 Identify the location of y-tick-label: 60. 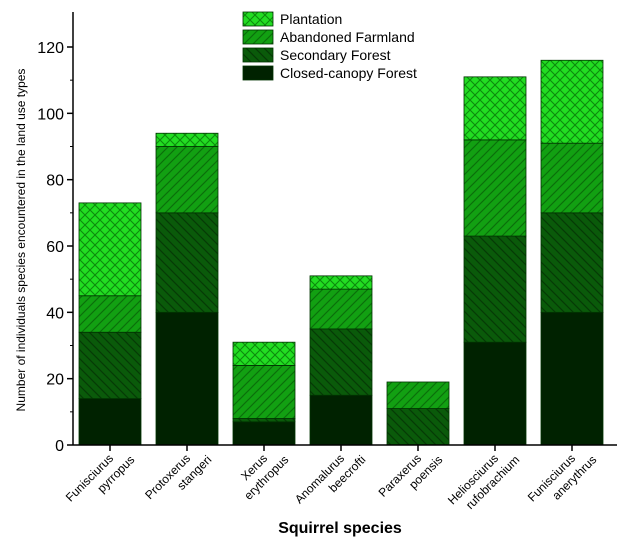
(55, 247).